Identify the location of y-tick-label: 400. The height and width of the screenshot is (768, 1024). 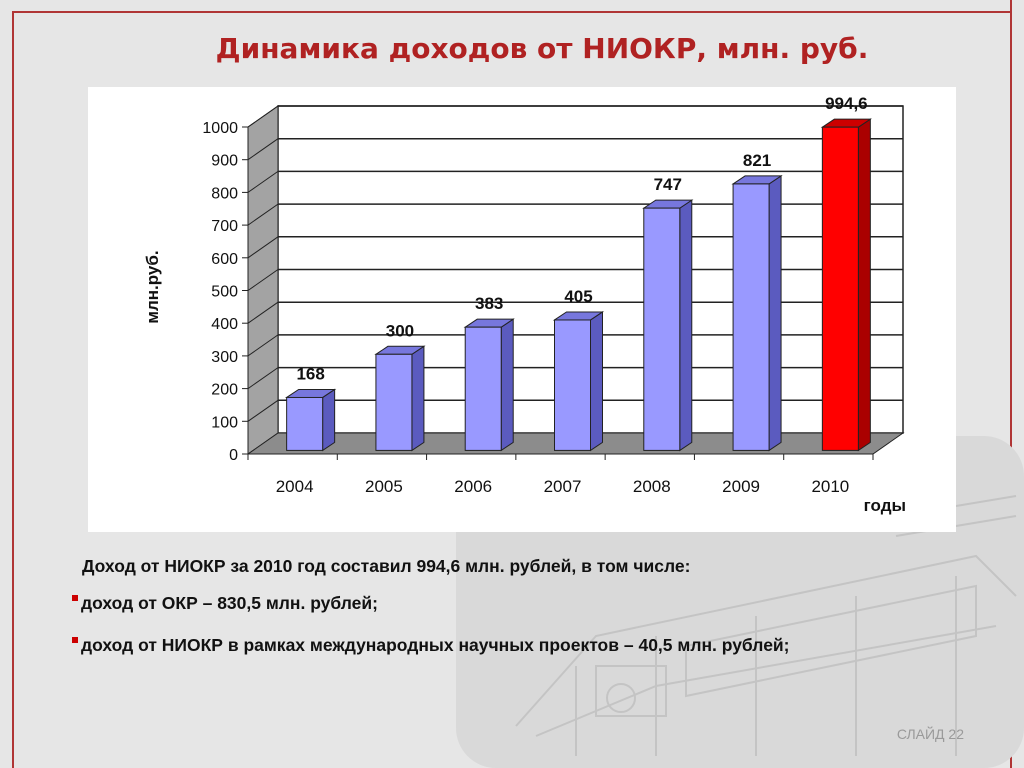
(224, 324).